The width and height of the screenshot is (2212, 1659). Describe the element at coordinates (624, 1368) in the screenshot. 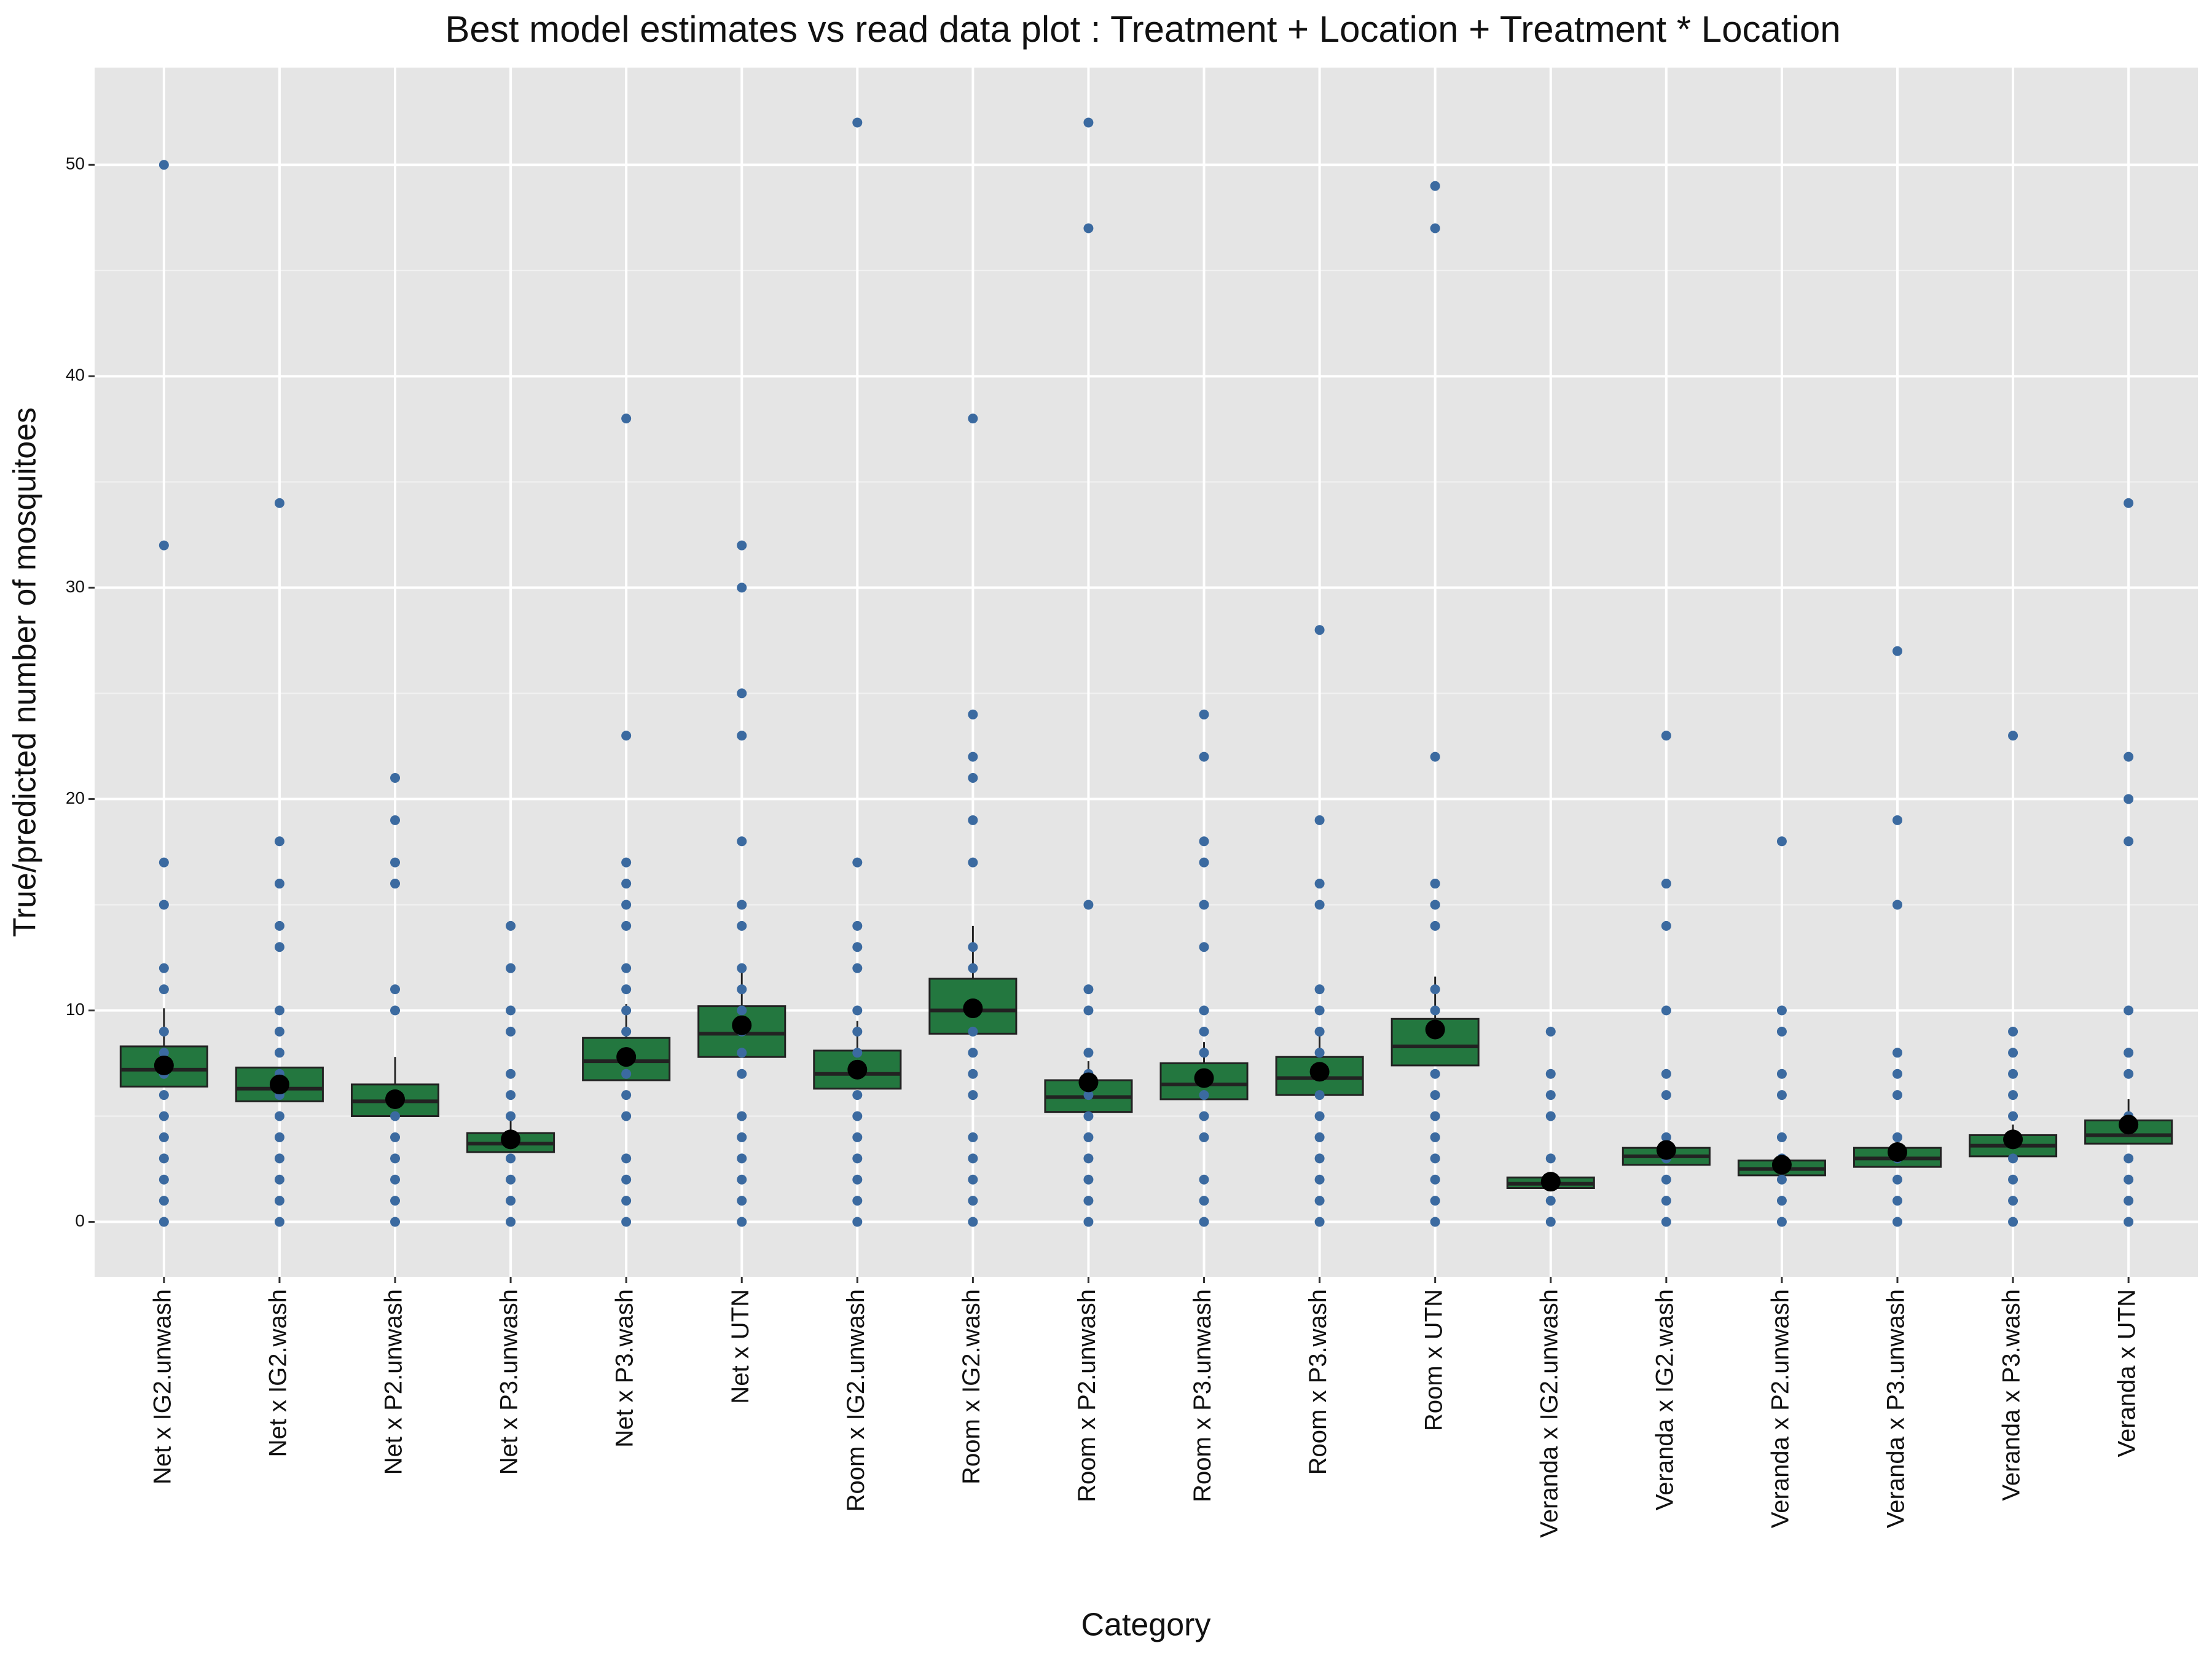

I see `x-tick-label: Net x P3.wash` at that location.